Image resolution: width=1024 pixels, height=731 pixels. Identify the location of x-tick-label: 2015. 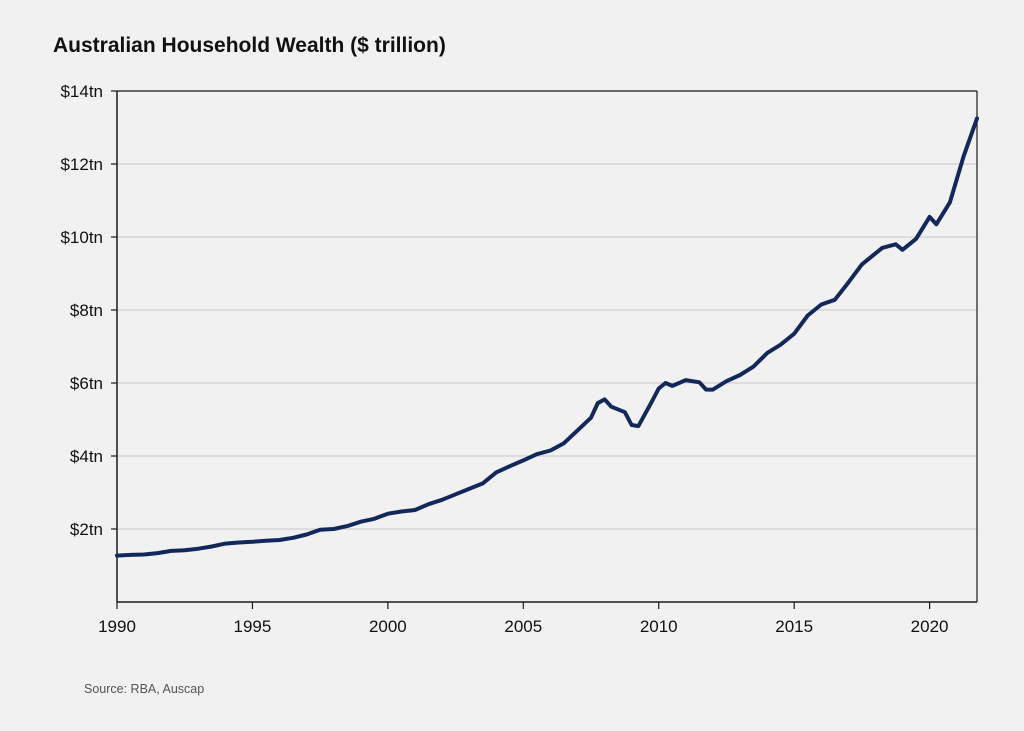
(794, 626).